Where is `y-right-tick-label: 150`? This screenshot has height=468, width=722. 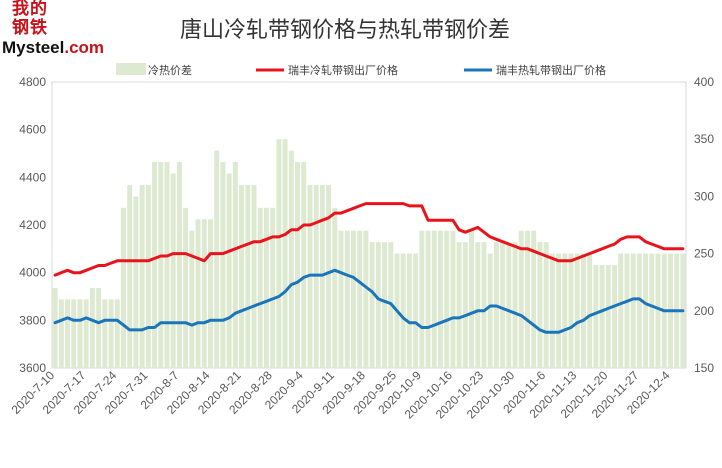 y-right-tick-label: 150 is located at coordinates (704, 368).